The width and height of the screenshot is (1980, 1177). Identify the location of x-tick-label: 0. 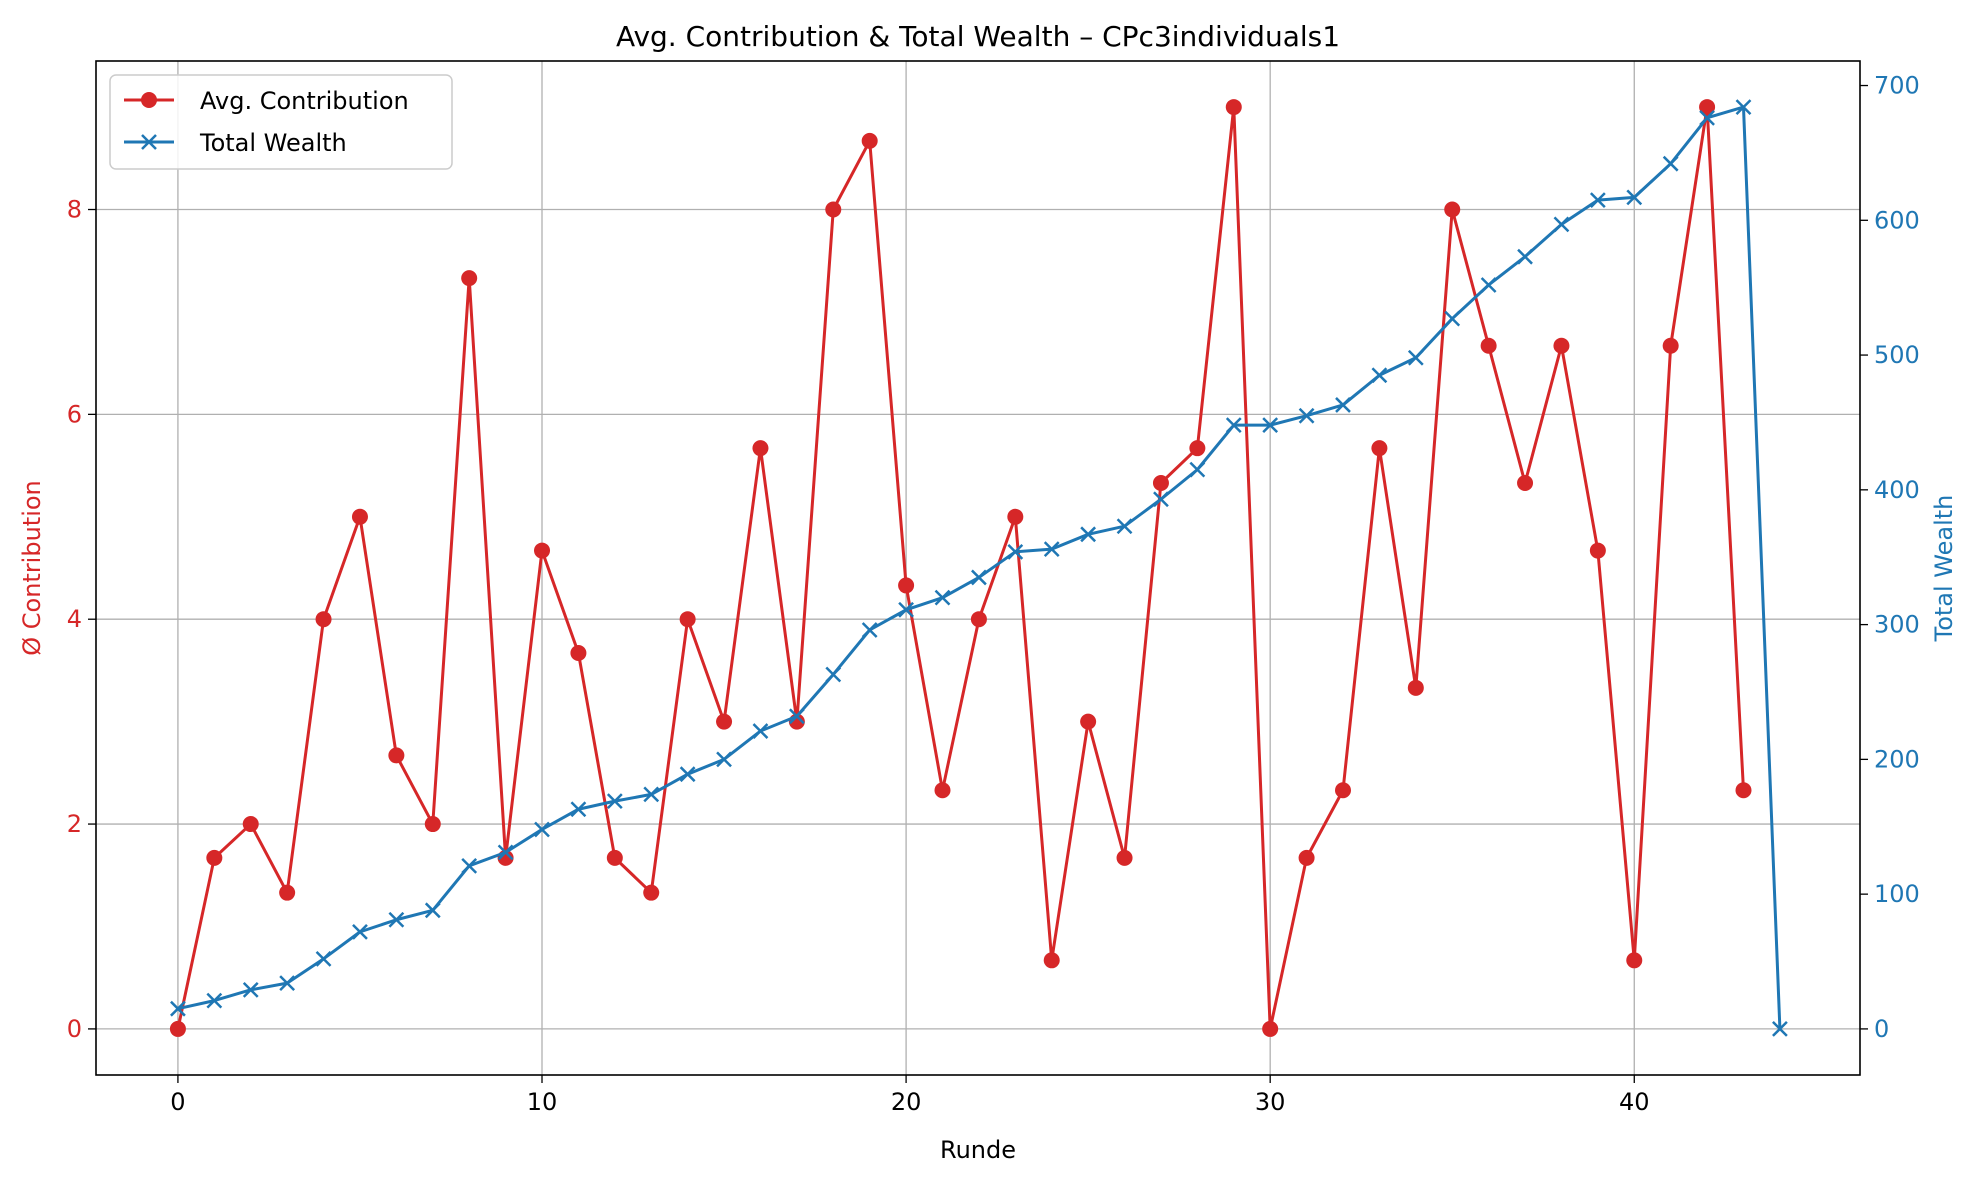
(177, 1102).